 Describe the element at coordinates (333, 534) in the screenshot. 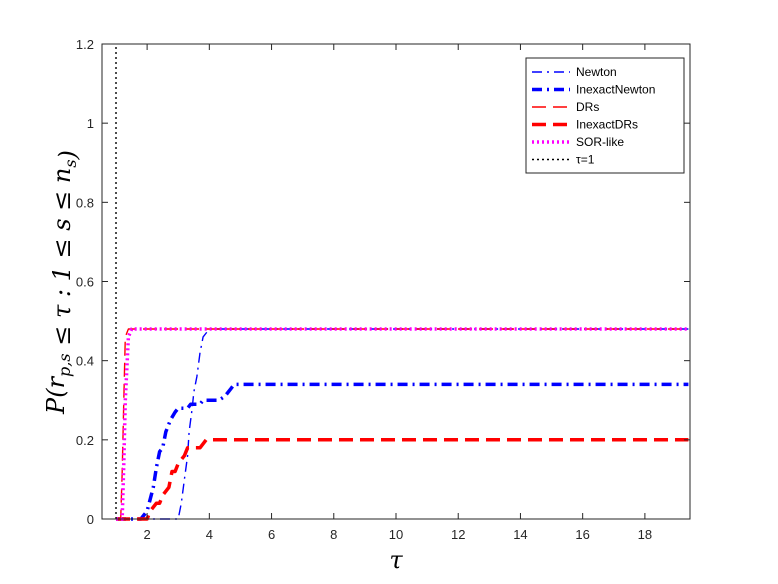

I see `x-tick-label: 8` at that location.